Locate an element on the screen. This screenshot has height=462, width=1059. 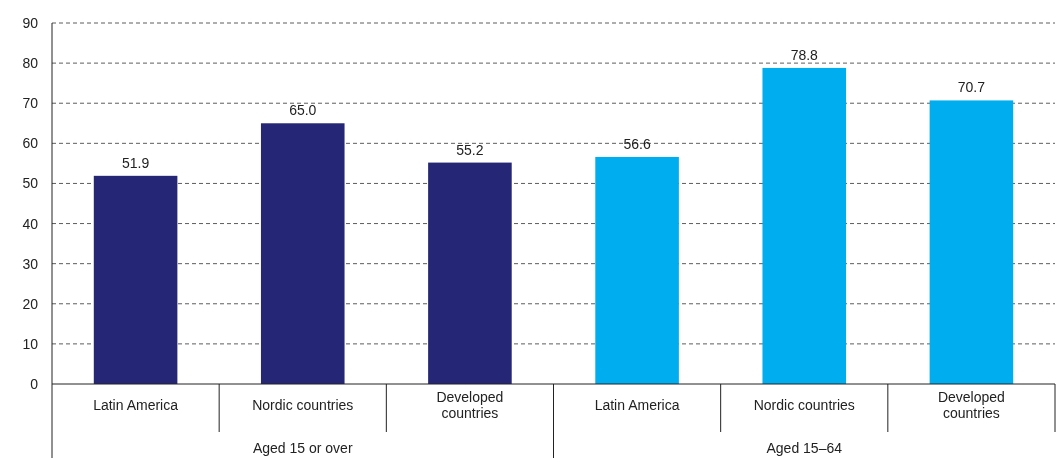
y-tick-label: 50 is located at coordinates (30, 183).